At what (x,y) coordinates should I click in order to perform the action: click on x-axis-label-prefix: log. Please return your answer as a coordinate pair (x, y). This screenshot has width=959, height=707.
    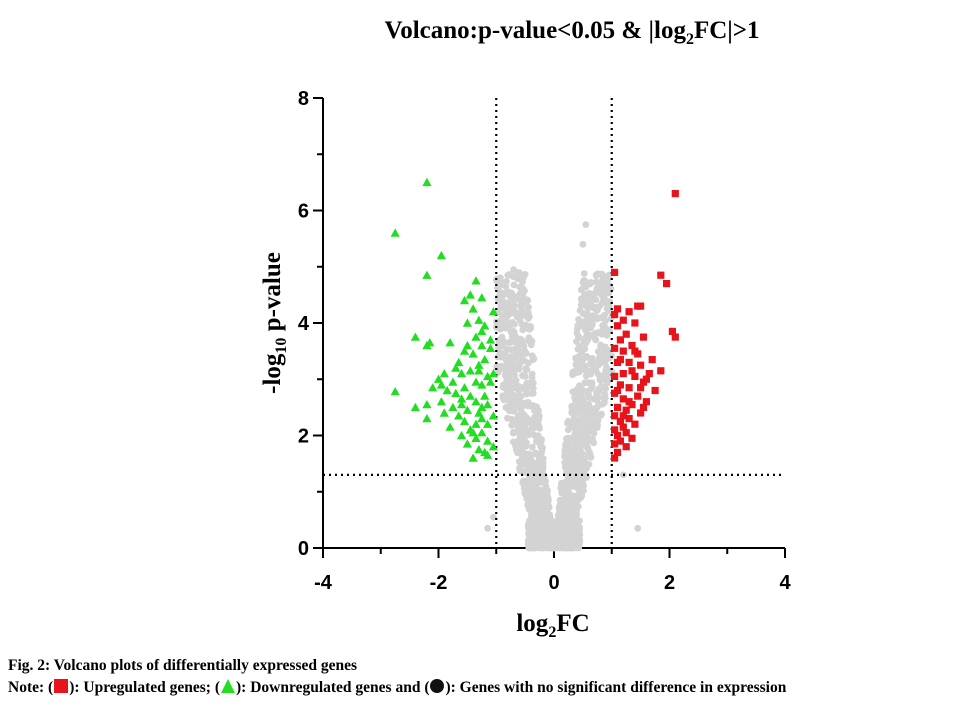
    Looking at the image, I should click on (532, 623).